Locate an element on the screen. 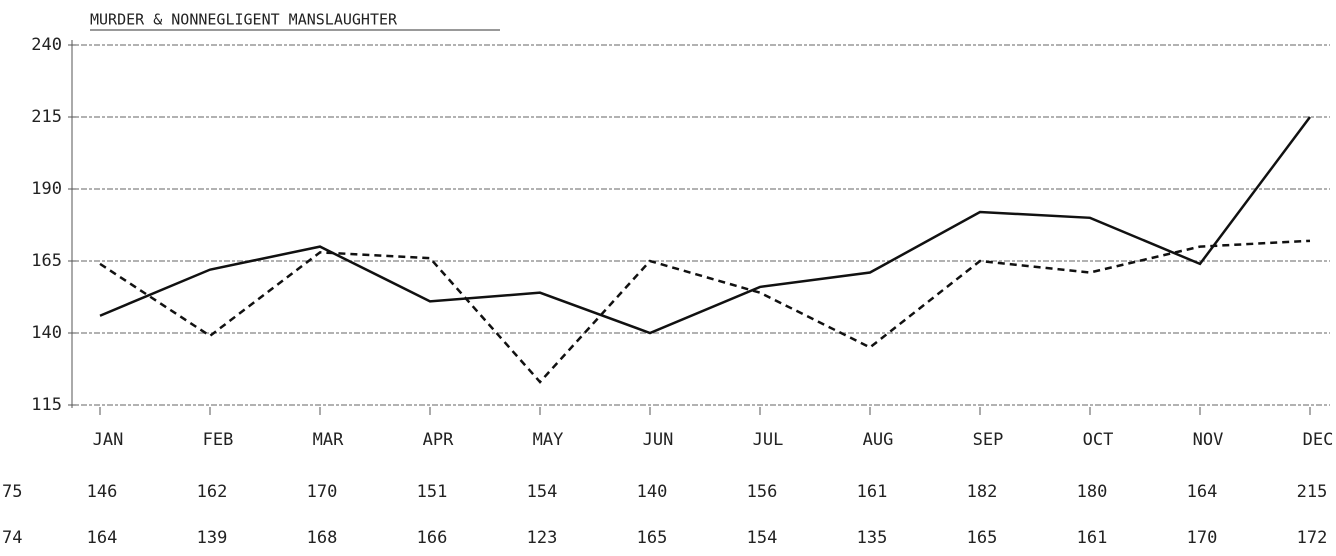 The height and width of the screenshot is (556, 1336). x-tick-label: JUN is located at coordinates (658, 440).